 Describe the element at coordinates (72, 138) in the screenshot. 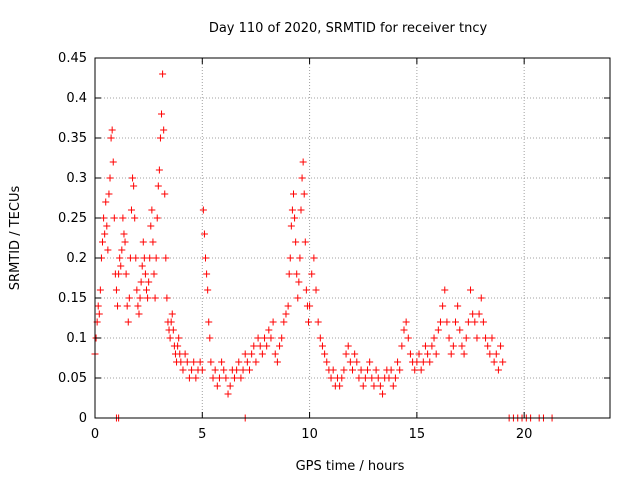

I see `y-tick-label: 0.35` at that location.